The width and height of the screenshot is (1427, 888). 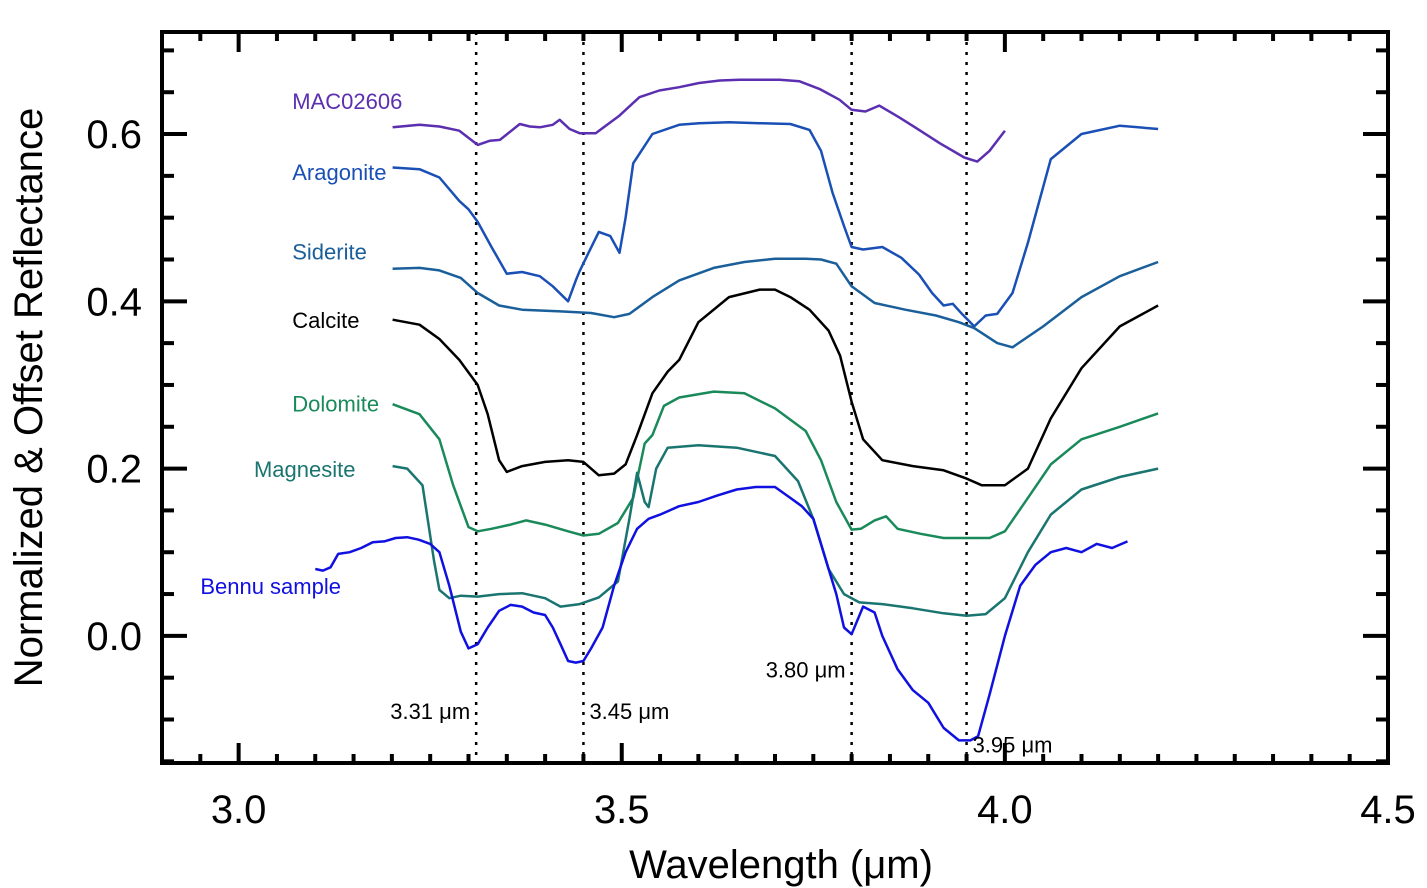 What do you see at coordinates (1388, 810) in the screenshot?
I see `x-tick-label: 4.5` at bounding box center [1388, 810].